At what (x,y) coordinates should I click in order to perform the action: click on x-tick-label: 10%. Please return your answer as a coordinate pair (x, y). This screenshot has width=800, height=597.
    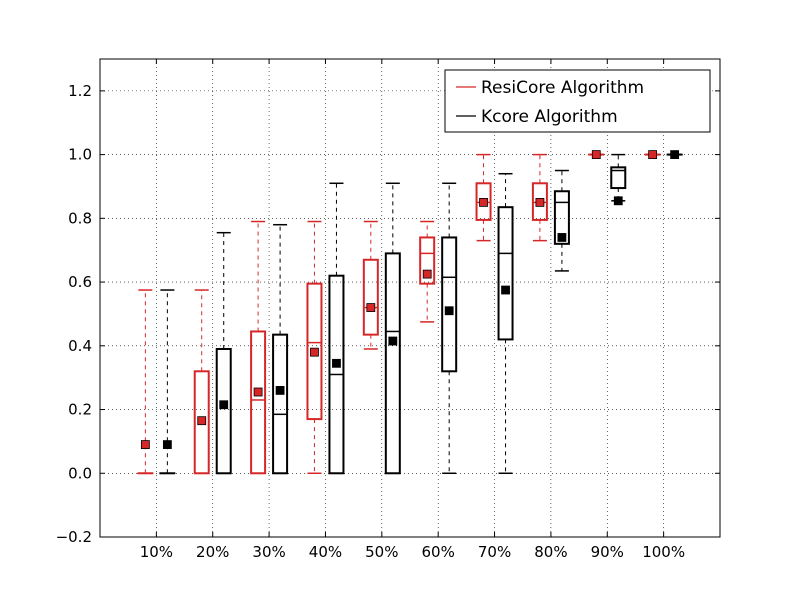
    Looking at the image, I should click on (156, 552).